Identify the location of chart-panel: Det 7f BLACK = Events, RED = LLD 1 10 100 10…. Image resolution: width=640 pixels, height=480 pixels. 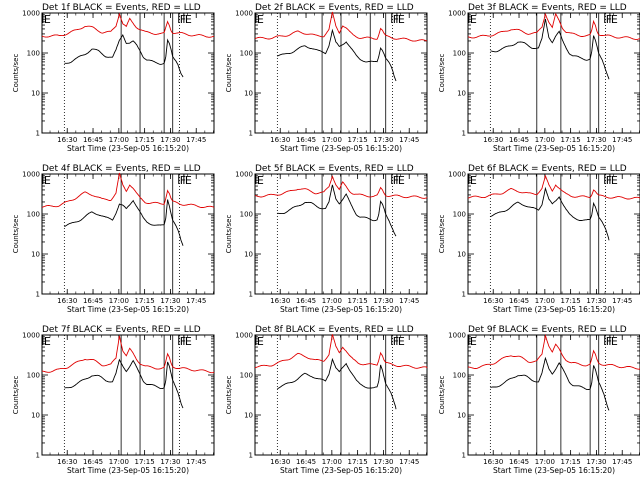
(113, 400).